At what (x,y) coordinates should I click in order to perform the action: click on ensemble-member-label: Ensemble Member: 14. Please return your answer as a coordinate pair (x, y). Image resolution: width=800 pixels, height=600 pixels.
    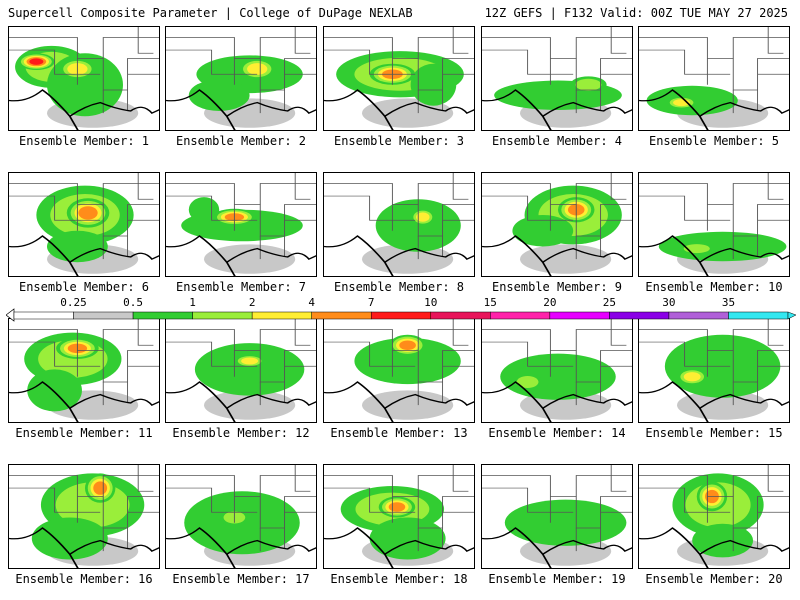
    Looking at the image, I should click on (557, 433).